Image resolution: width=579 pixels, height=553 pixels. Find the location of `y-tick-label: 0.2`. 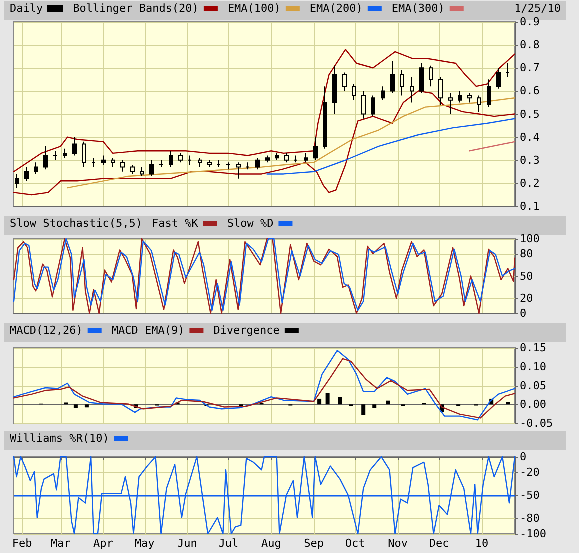

y-tick-label: 0.2 is located at coordinates (530, 183).